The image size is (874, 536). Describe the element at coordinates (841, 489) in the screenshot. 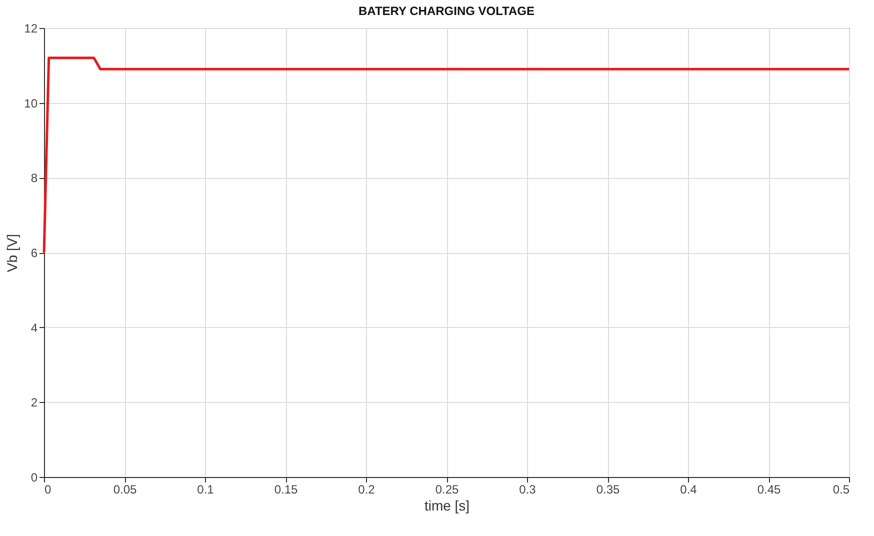

I see `x-tick-label: 0.5` at that location.